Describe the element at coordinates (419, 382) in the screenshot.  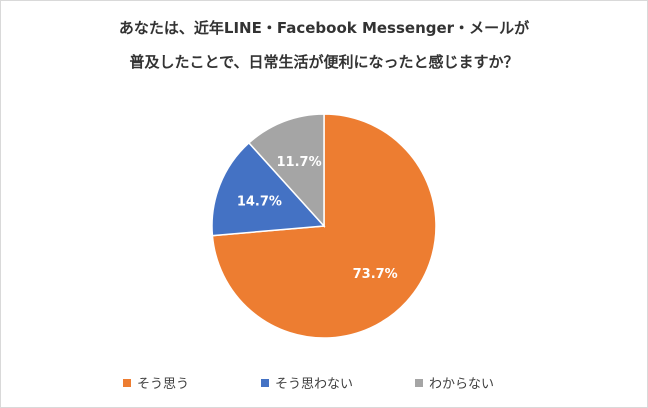
I see `legend-swatch-unknown` at that location.